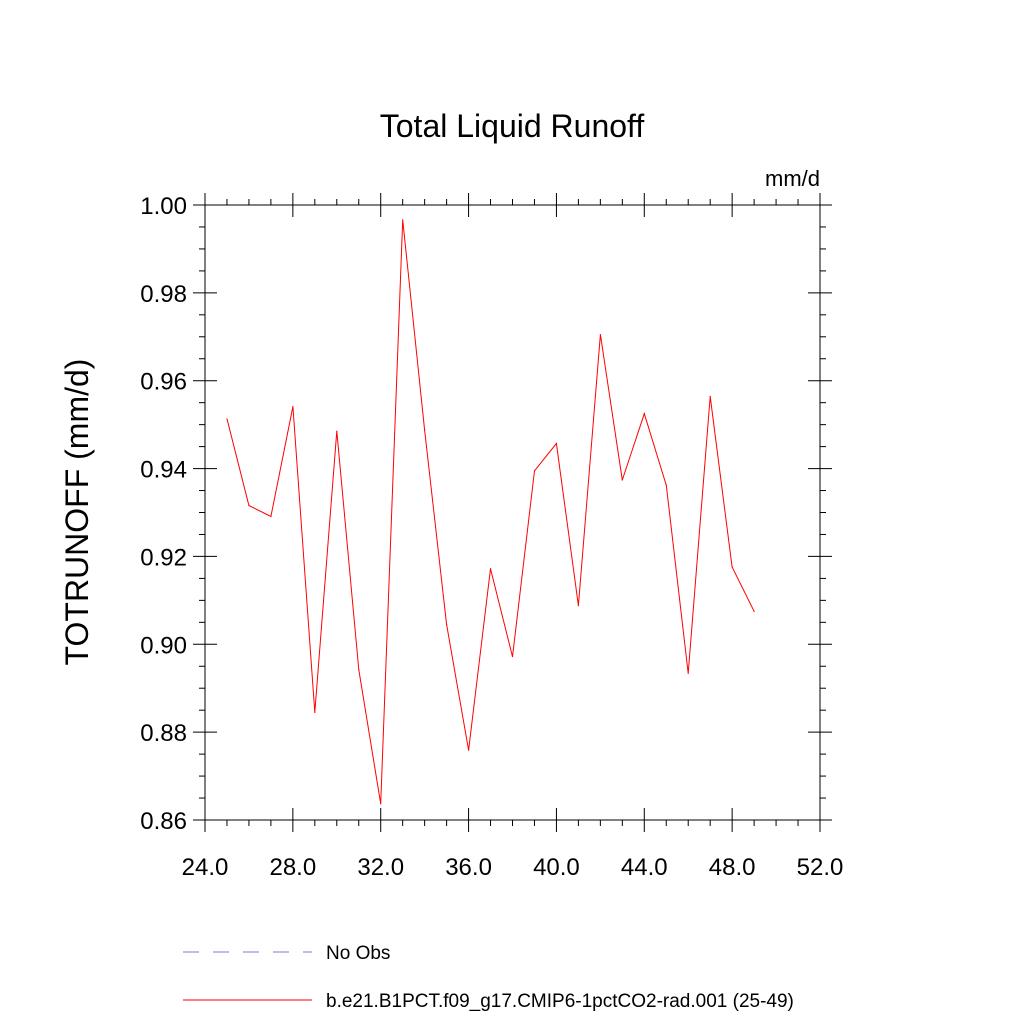  What do you see at coordinates (163, 382) in the screenshot?
I see `y-tick-label: 0.96` at bounding box center [163, 382].